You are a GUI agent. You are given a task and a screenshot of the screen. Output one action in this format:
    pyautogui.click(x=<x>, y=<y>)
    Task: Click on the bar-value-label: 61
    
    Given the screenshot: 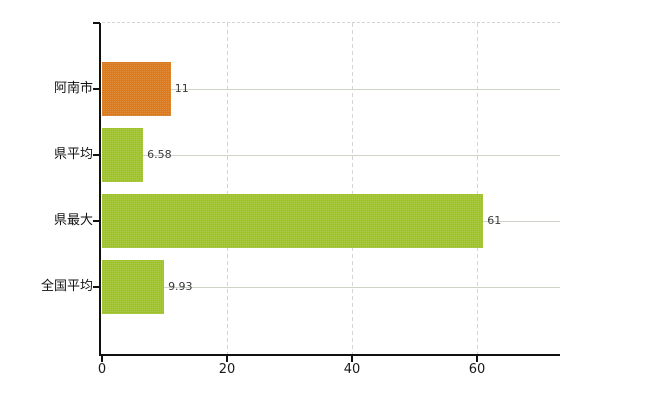 What is the action you would take?
    pyautogui.click(x=494, y=220)
    